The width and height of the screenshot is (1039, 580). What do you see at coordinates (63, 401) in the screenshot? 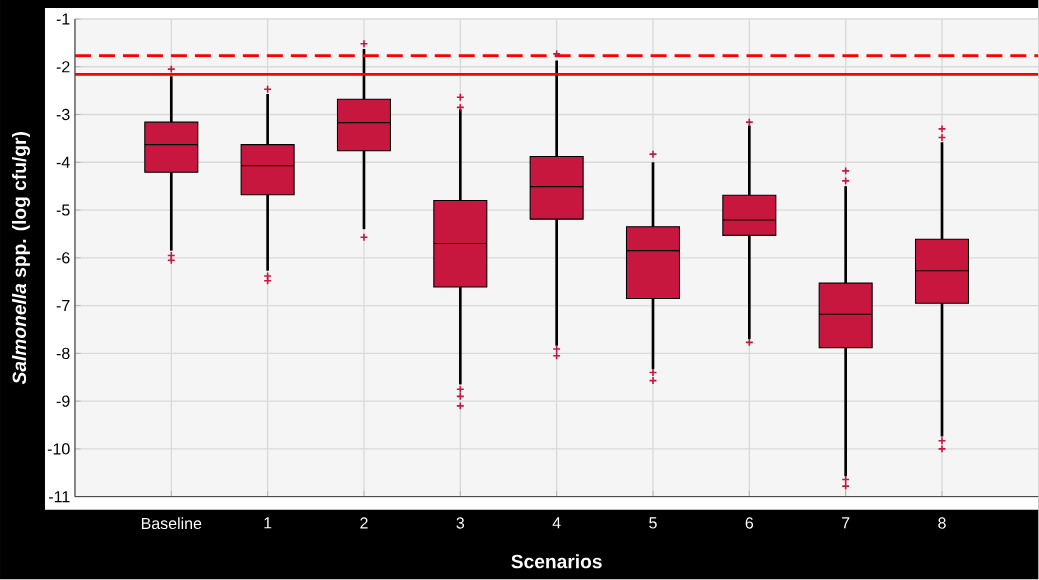
I see `y-tick-label: -9` at bounding box center [63, 401].